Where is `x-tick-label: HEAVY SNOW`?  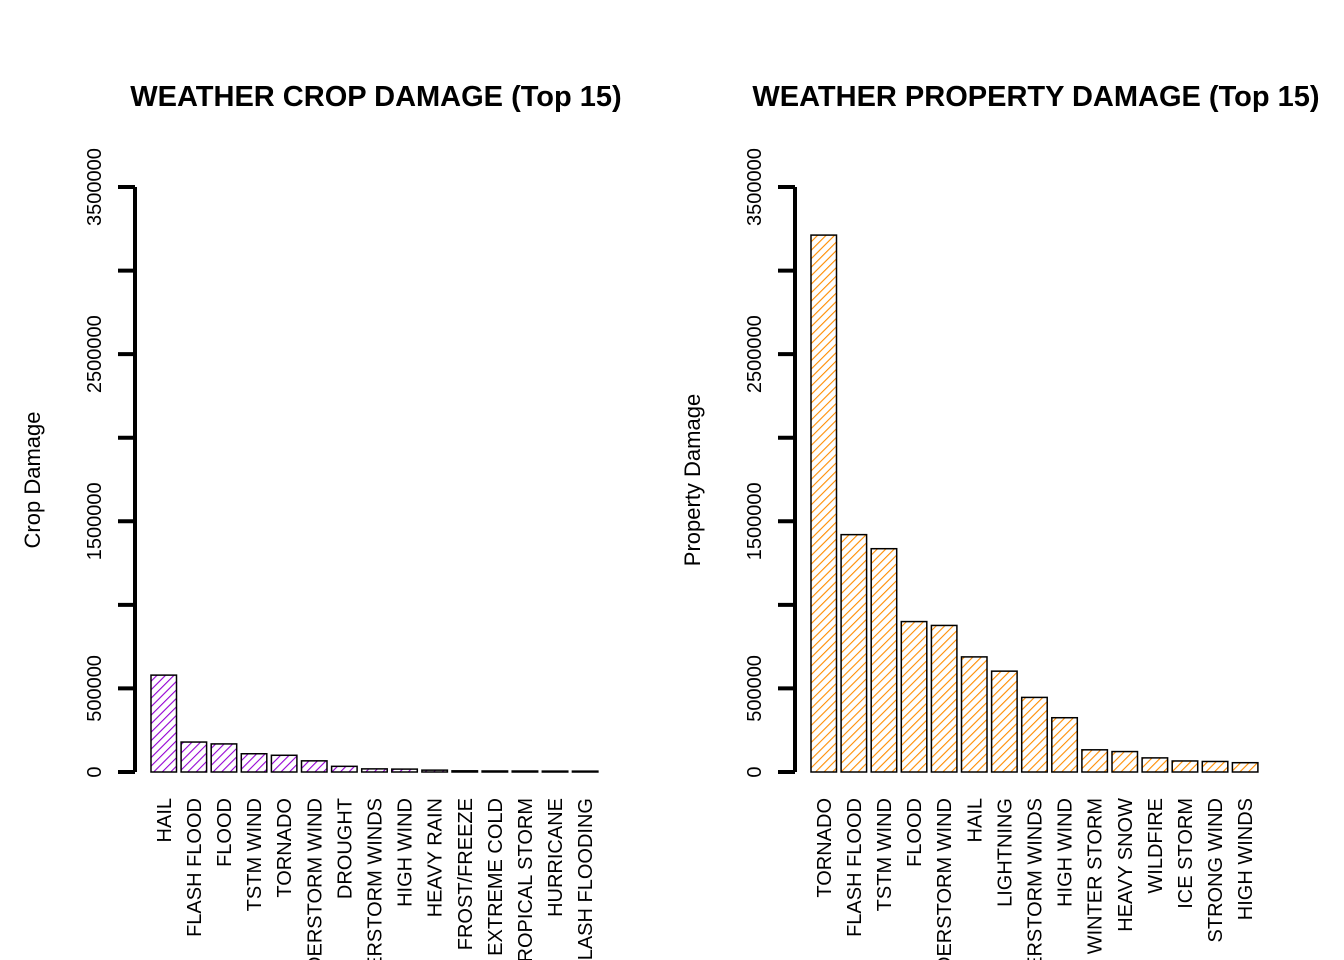 x-tick-label: HEAVY SNOW is located at coordinates (1126, 865).